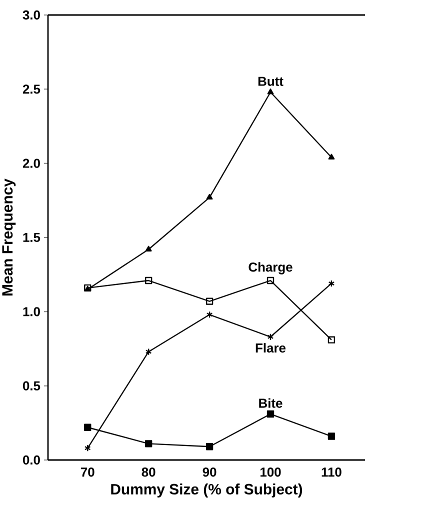  Describe the element at coordinates (31, 163) in the screenshot. I see `y-tick-label: 2.0` at that location.